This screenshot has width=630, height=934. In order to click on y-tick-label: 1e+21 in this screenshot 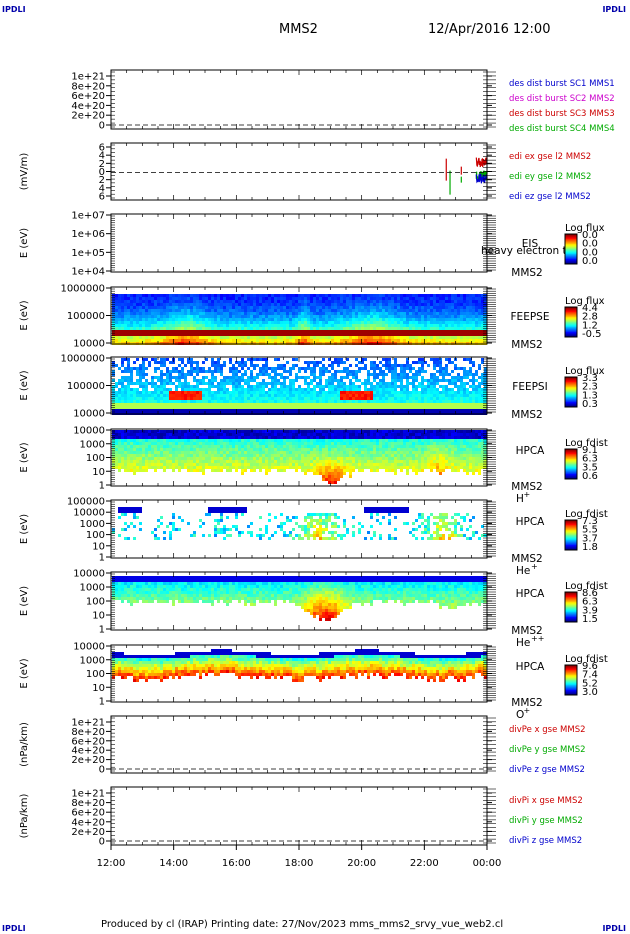, I will do `click(88, 794)`.